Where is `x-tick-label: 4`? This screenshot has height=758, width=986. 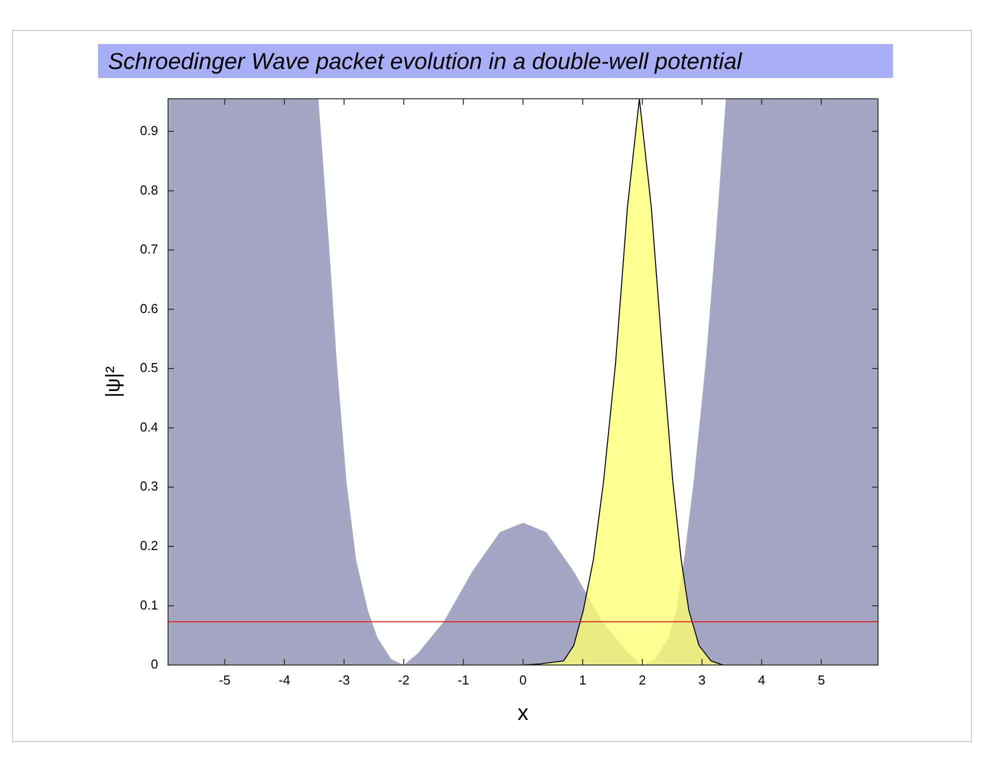 x-tick-label: 4 is located at coordinates (762, 680).